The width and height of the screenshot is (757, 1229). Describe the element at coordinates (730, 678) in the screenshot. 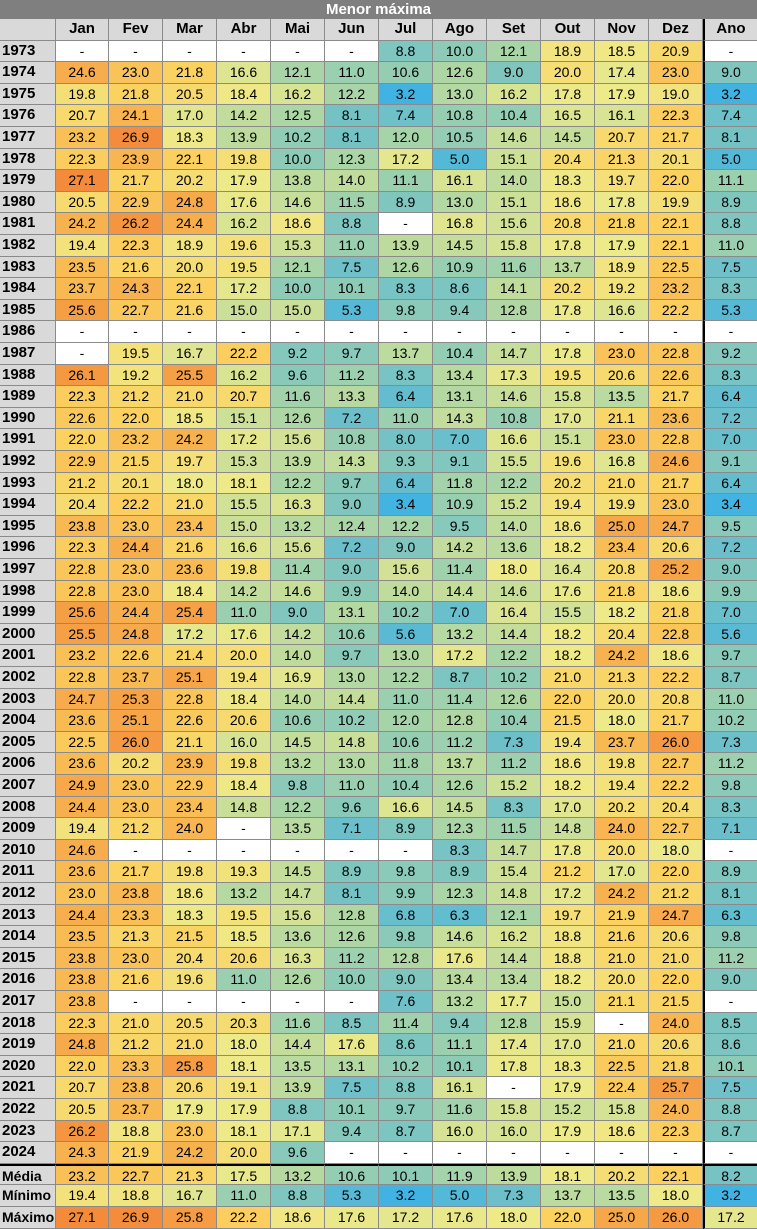

I see `table-cell: 8.7` at that location.